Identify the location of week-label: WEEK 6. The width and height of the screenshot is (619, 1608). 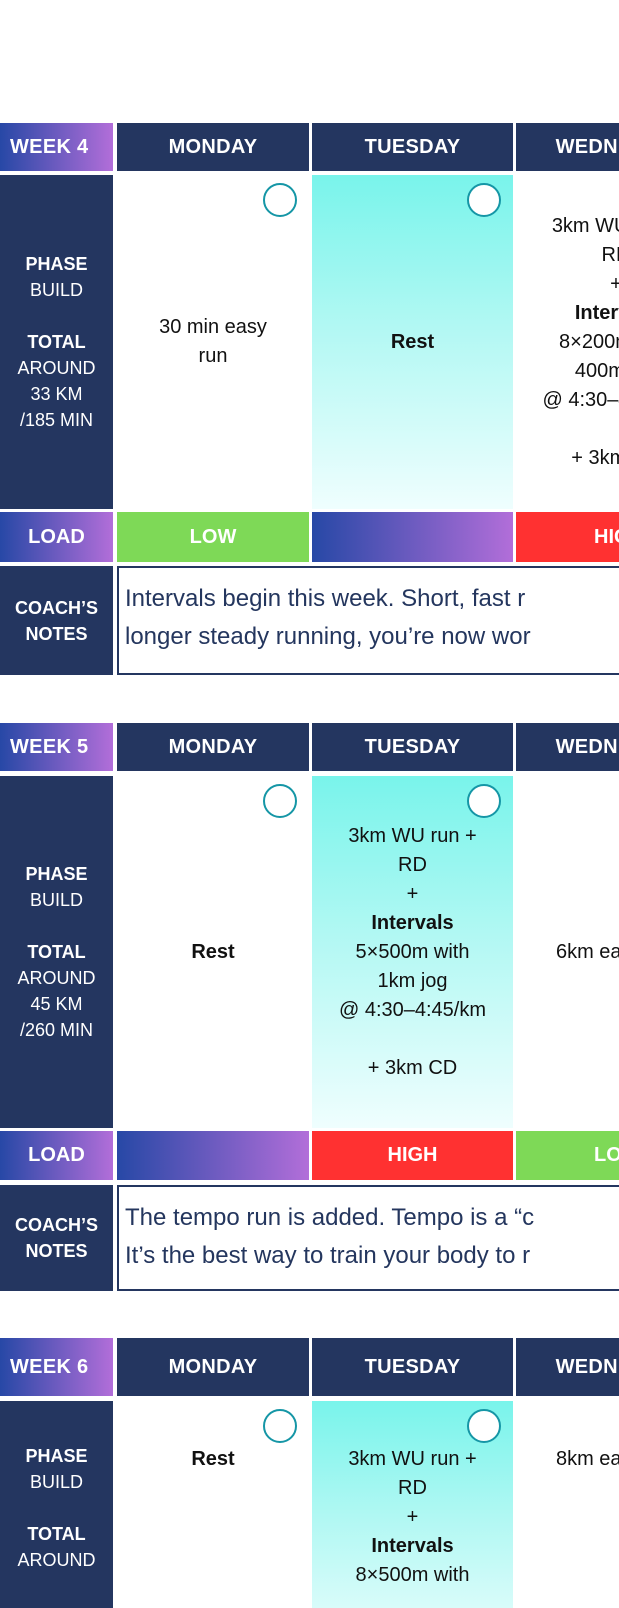
(56, 1367).